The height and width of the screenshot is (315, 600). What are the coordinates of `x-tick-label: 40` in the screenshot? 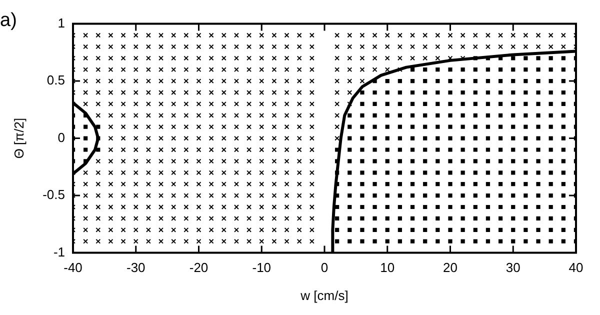 It's located at (576, 268).